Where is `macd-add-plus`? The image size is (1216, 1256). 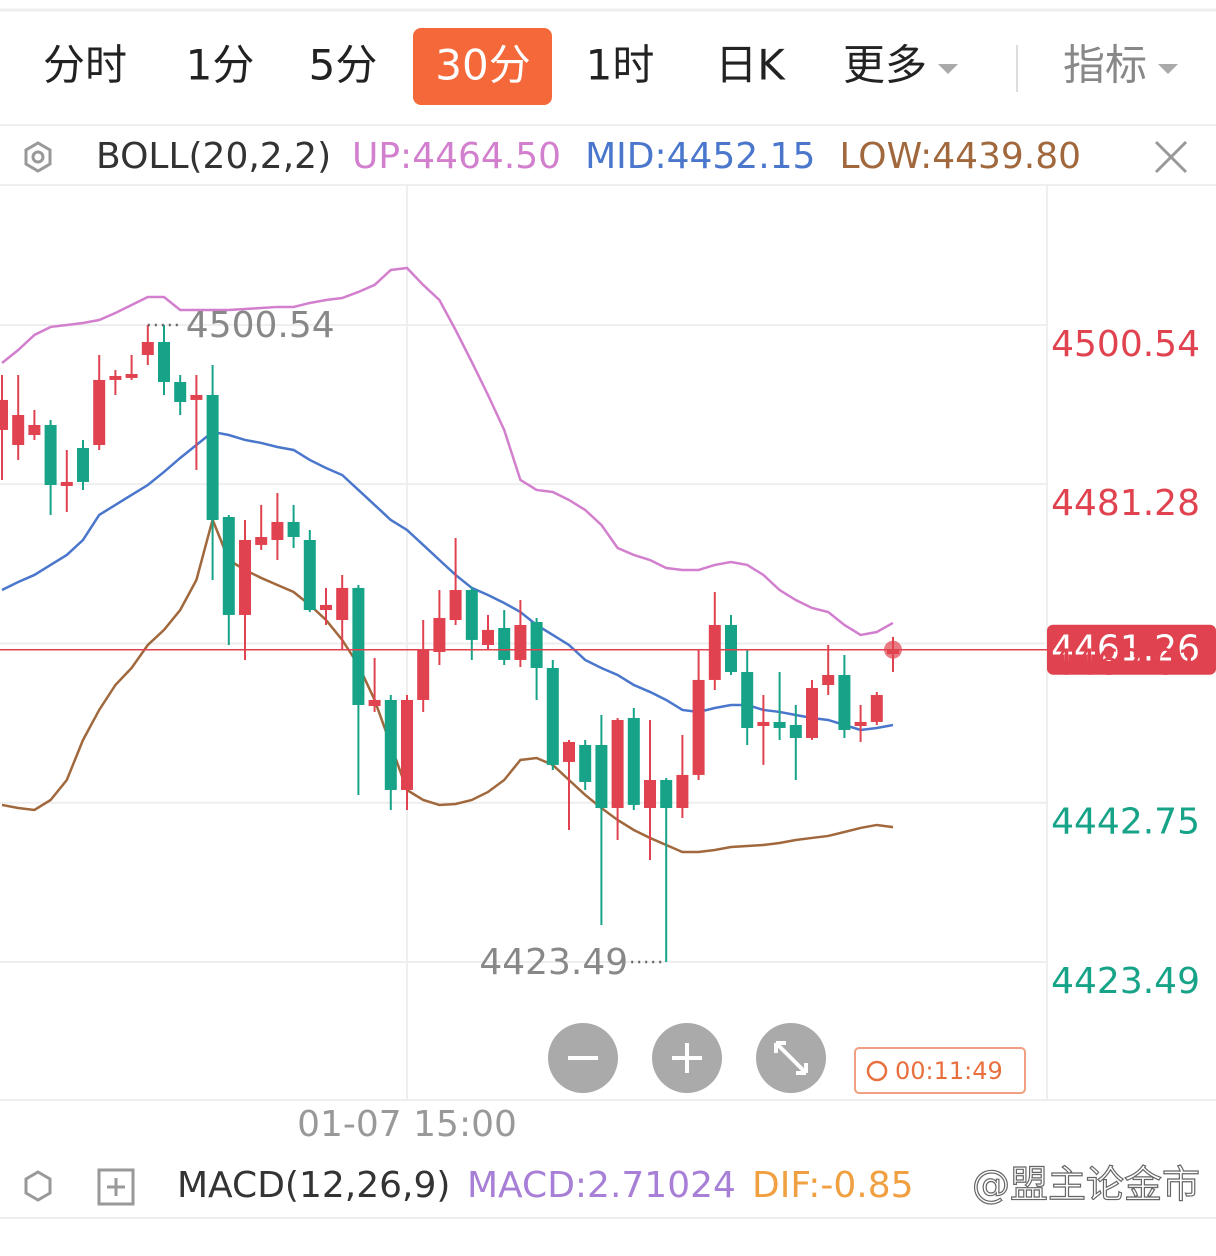
macd-add-plus is located at coordinates (116, 1187).